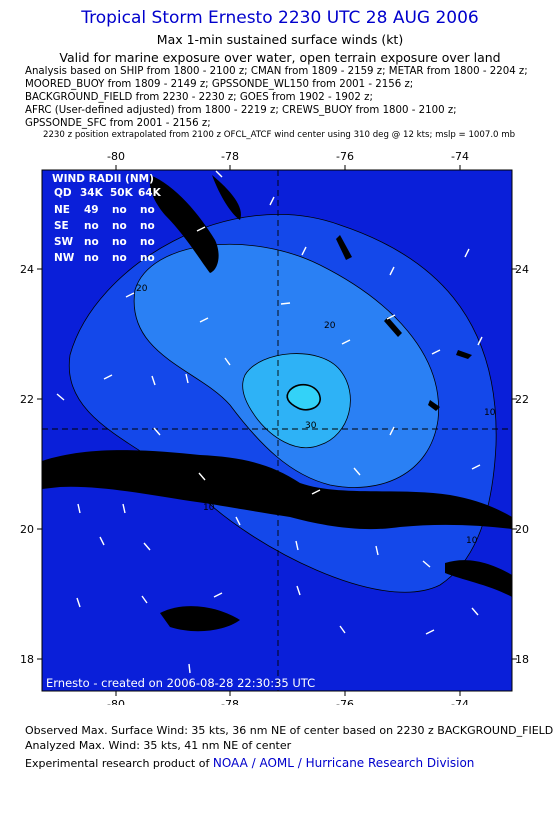  I want to click on wind-core, so click(304, 397).